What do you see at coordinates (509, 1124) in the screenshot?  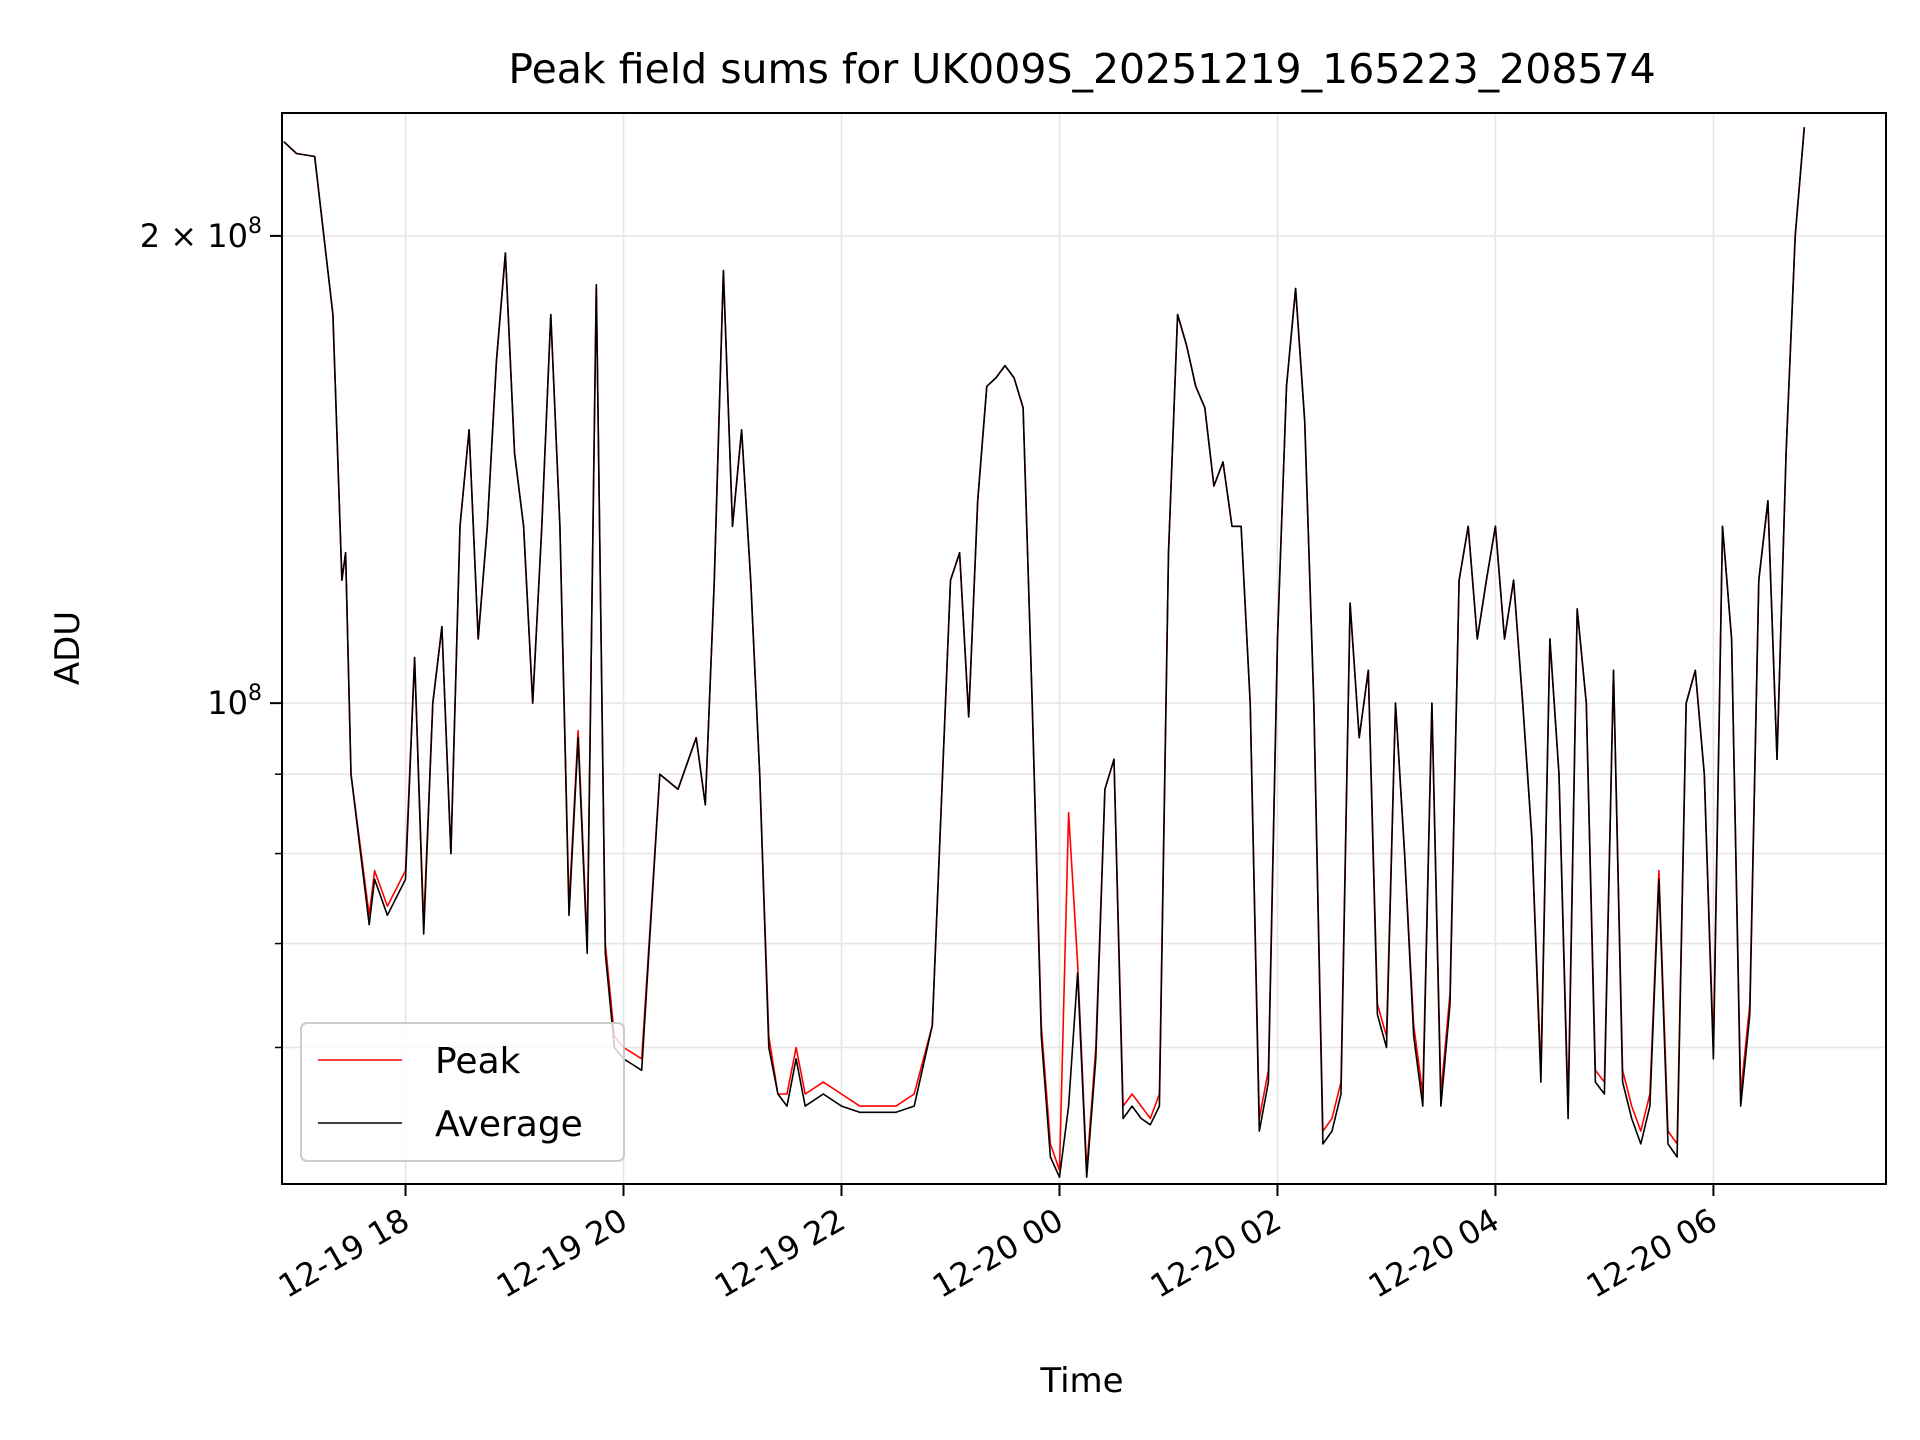 I see `legend-label-average: Average` at bounding box center [509, 1124].